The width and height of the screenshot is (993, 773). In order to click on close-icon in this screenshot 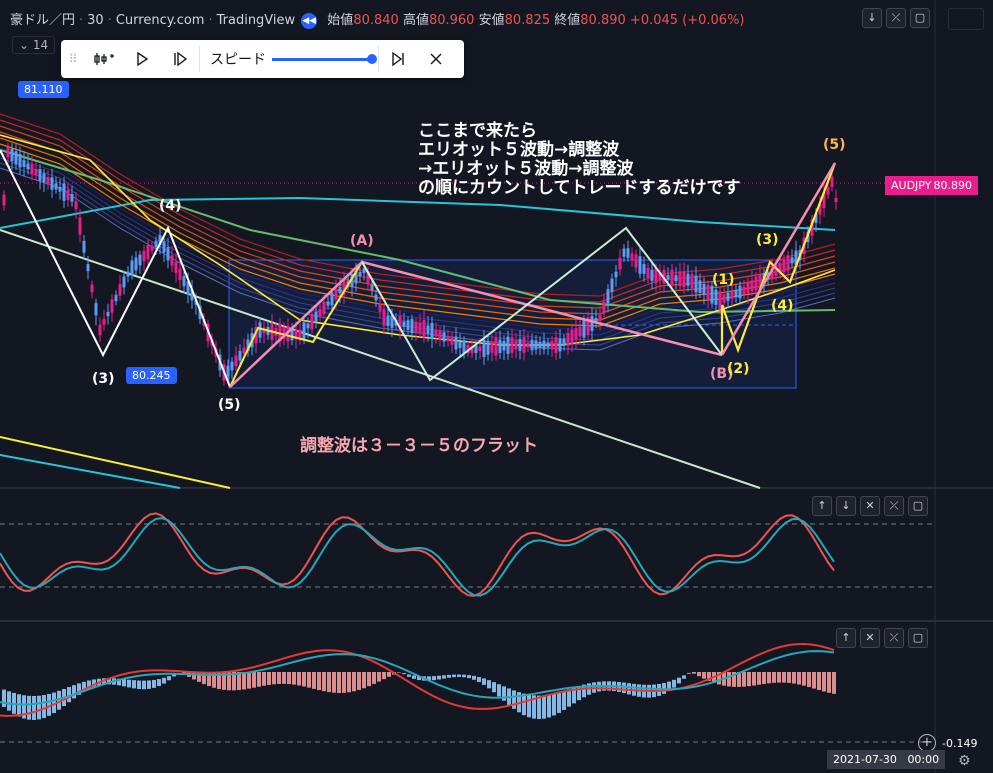, I will do `click(436, 59)`.